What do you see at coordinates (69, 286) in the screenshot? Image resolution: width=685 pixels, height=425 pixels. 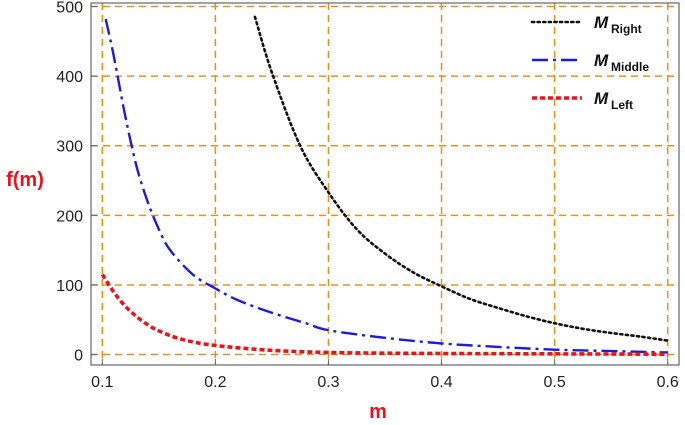 I see `y-tick-label: 100` at bounding box center [69, 286].